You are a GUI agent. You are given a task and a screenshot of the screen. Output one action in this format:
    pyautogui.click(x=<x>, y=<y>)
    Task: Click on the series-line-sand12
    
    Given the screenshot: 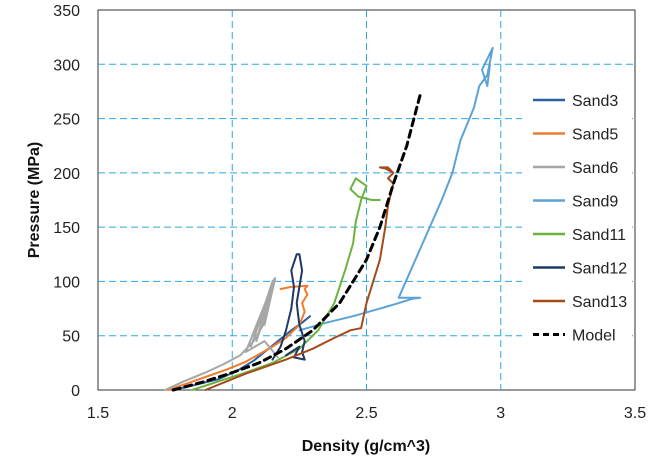 What is the action you would take?
    pyautogui.click(x=288, y=307)
    